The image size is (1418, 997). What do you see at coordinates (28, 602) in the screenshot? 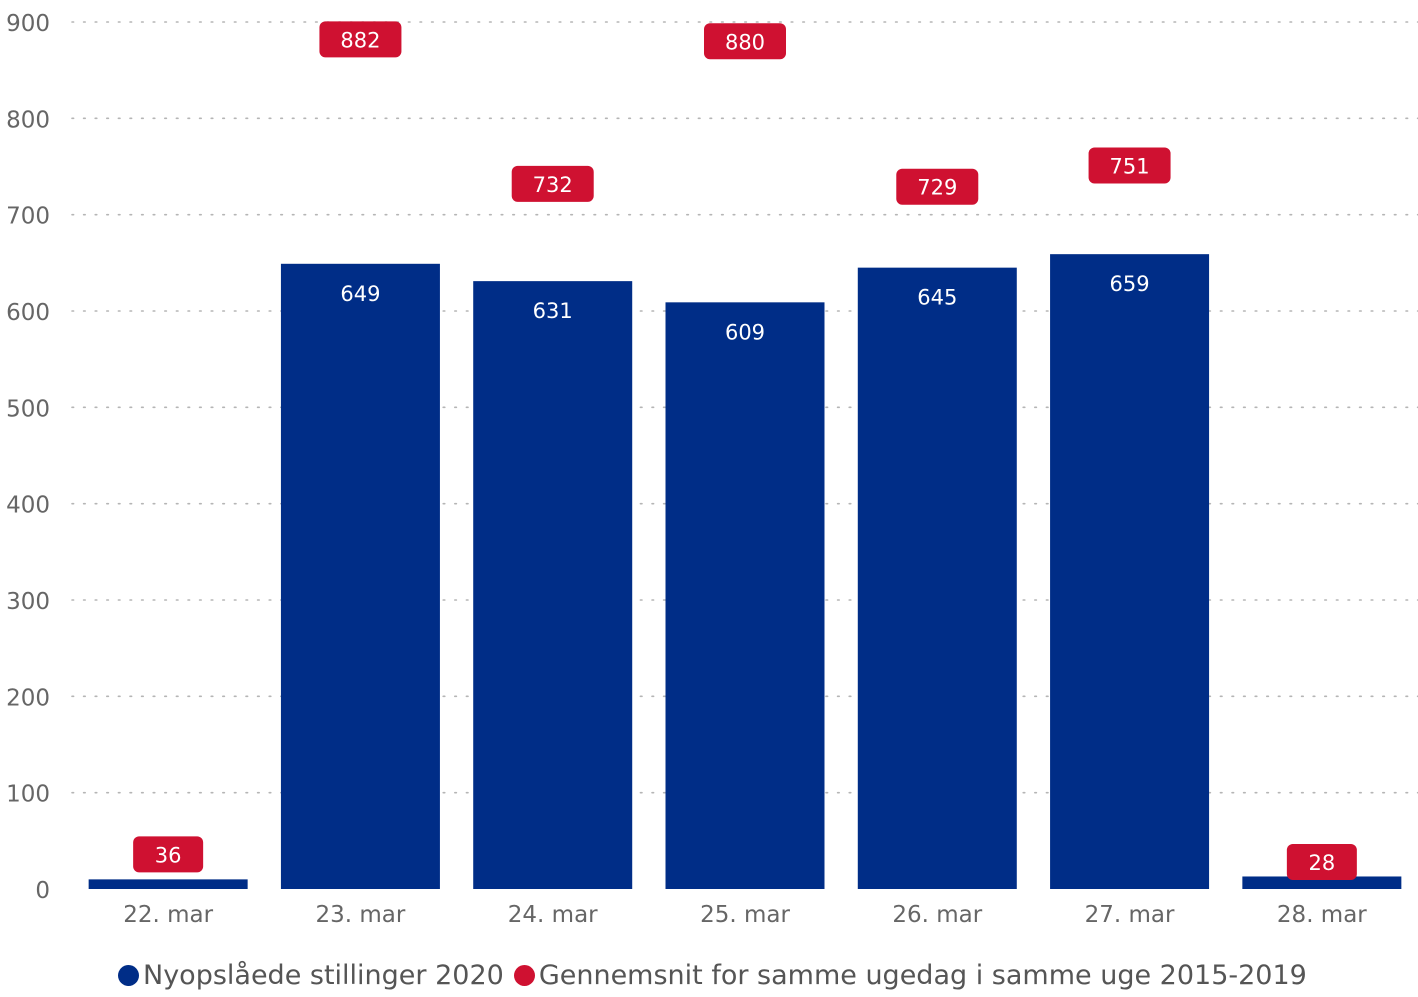
I see `y-tick-label: 300` at bounding box center [28, 602].